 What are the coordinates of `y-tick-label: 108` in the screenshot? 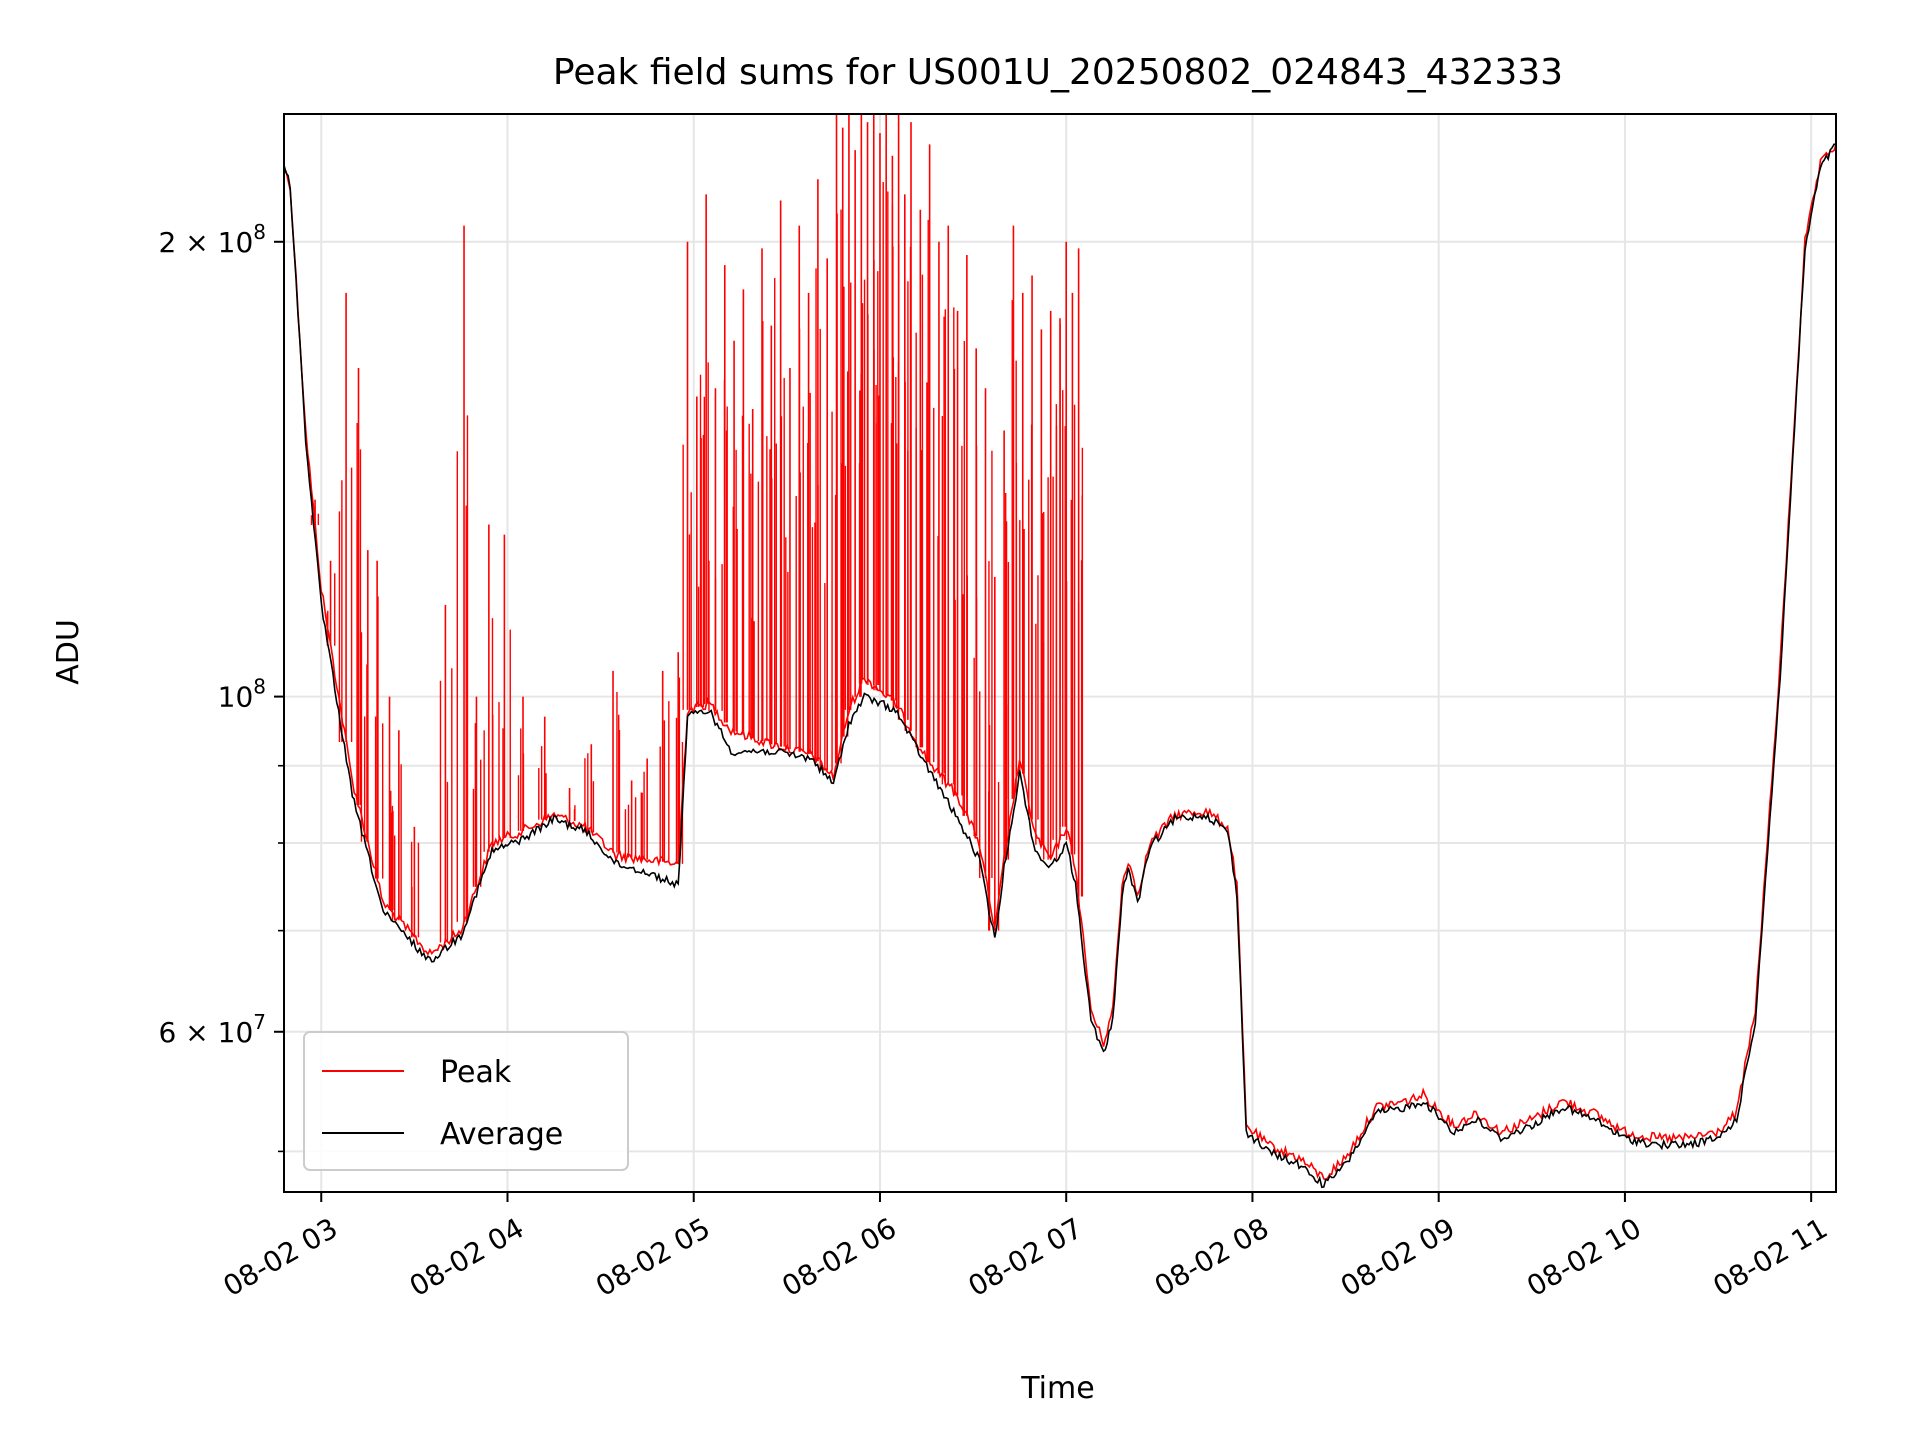 It's located at (242, 694).